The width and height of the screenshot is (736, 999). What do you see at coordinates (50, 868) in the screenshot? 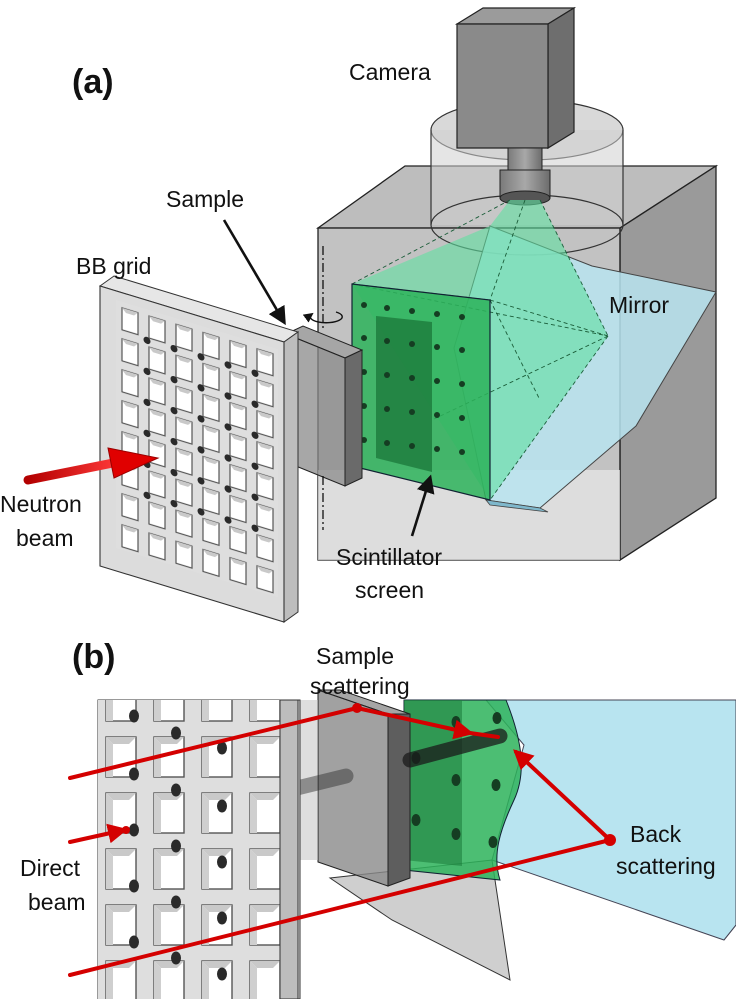
I see `direct-beam-label-line1: Direct` at bounding box center [50, 868].